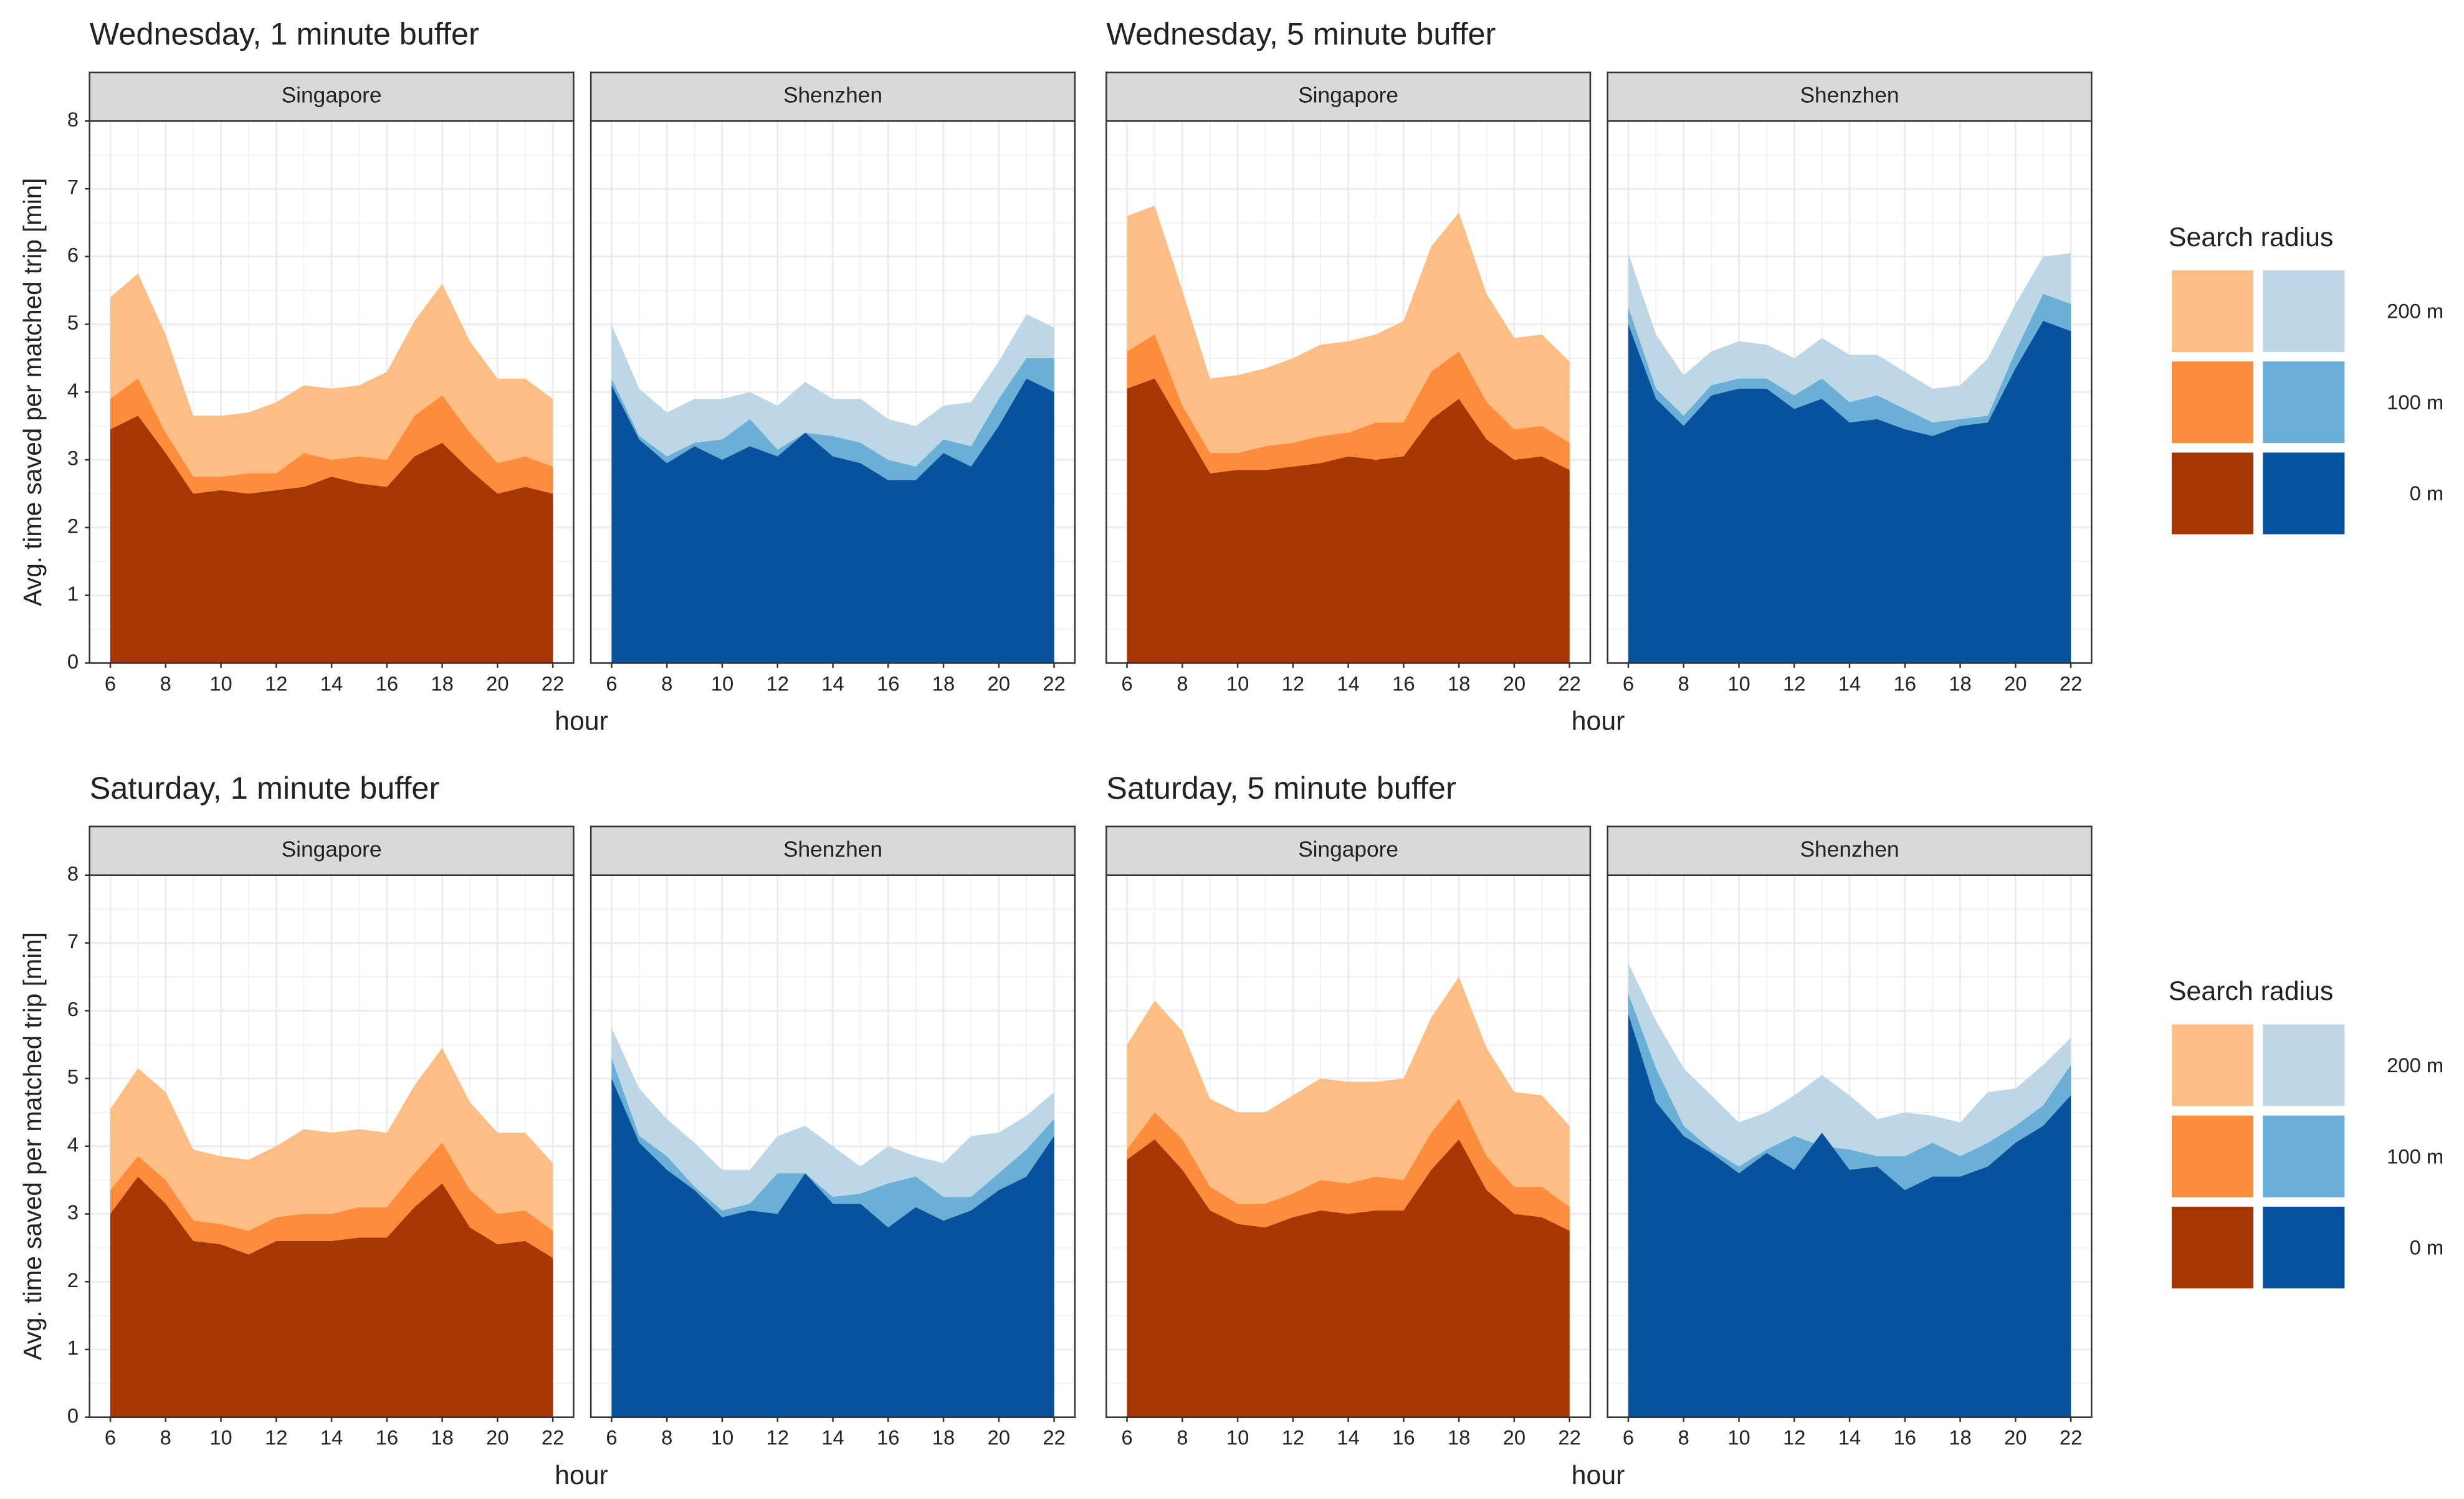 The height and width of the screenshot is (1499, 2464). Describe the element at coordinates (1281, 788) in the screenshot. I see `chart-title: Saturday, 5 minute buffer` at that location.